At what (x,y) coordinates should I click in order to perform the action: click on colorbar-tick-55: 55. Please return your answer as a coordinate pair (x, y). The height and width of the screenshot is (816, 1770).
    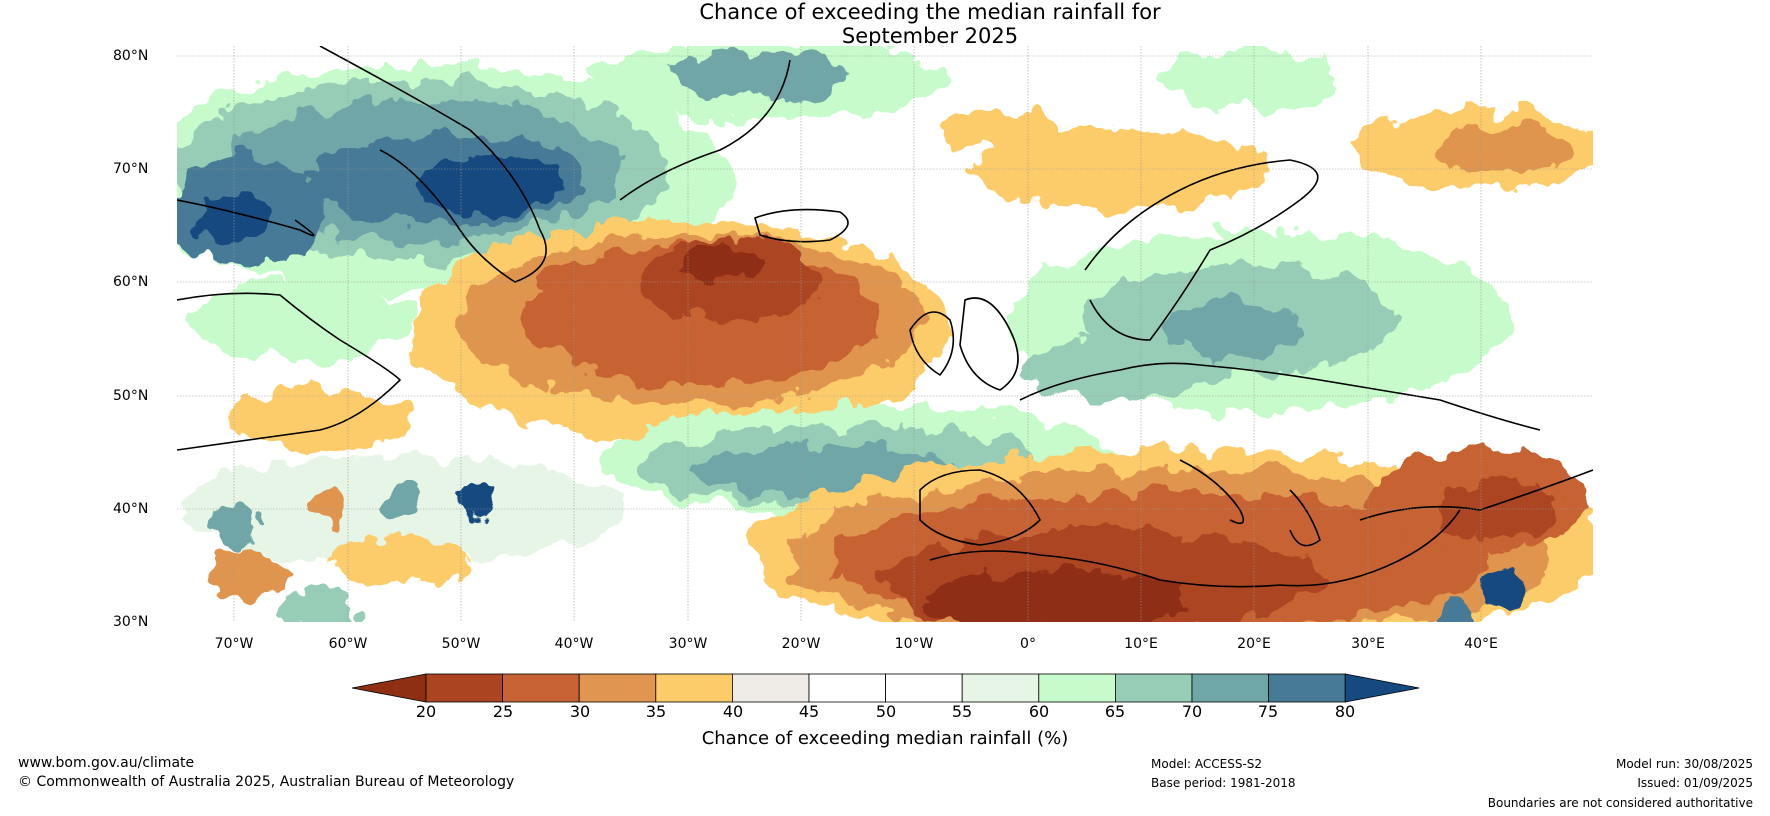
    Looking at the image, I should click on (962, 711).